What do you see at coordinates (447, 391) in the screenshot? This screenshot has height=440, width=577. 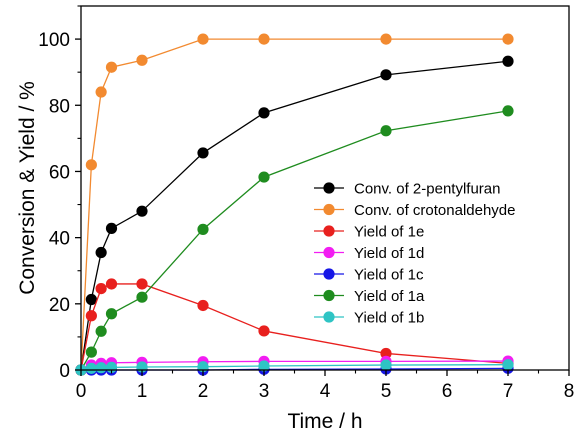 I see `x-tick-label: 6` at bounding box center [447, 391].